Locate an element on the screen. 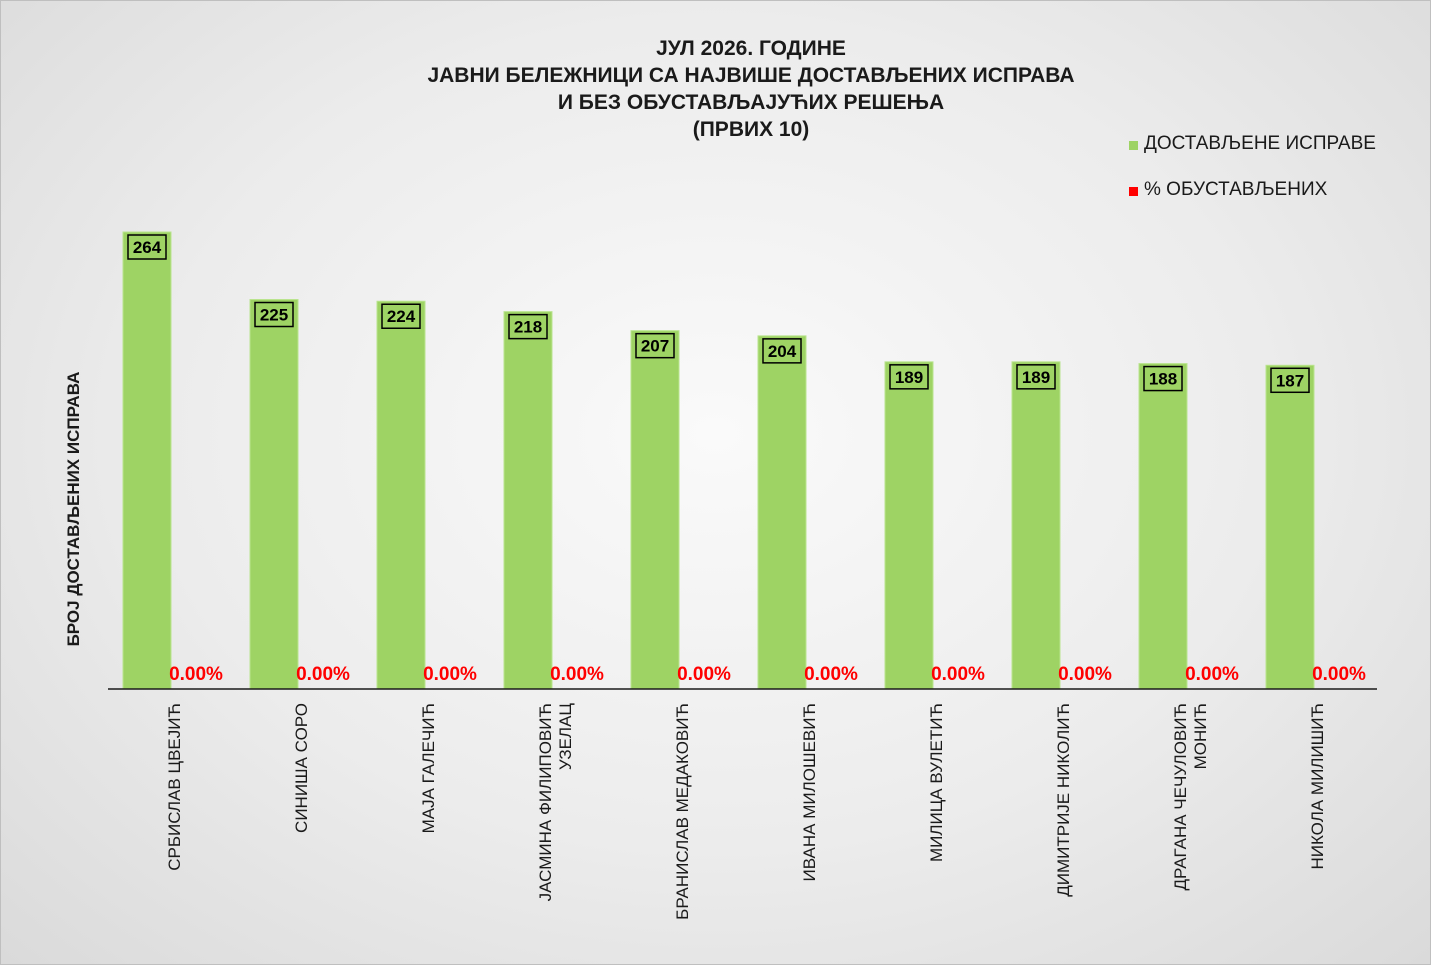 Image resolution: width=1431 pixels, height=965 pixels. x-tick-label: МИЛИЦА ВУЛЕТИЋ is located at coordinates (936, 782).